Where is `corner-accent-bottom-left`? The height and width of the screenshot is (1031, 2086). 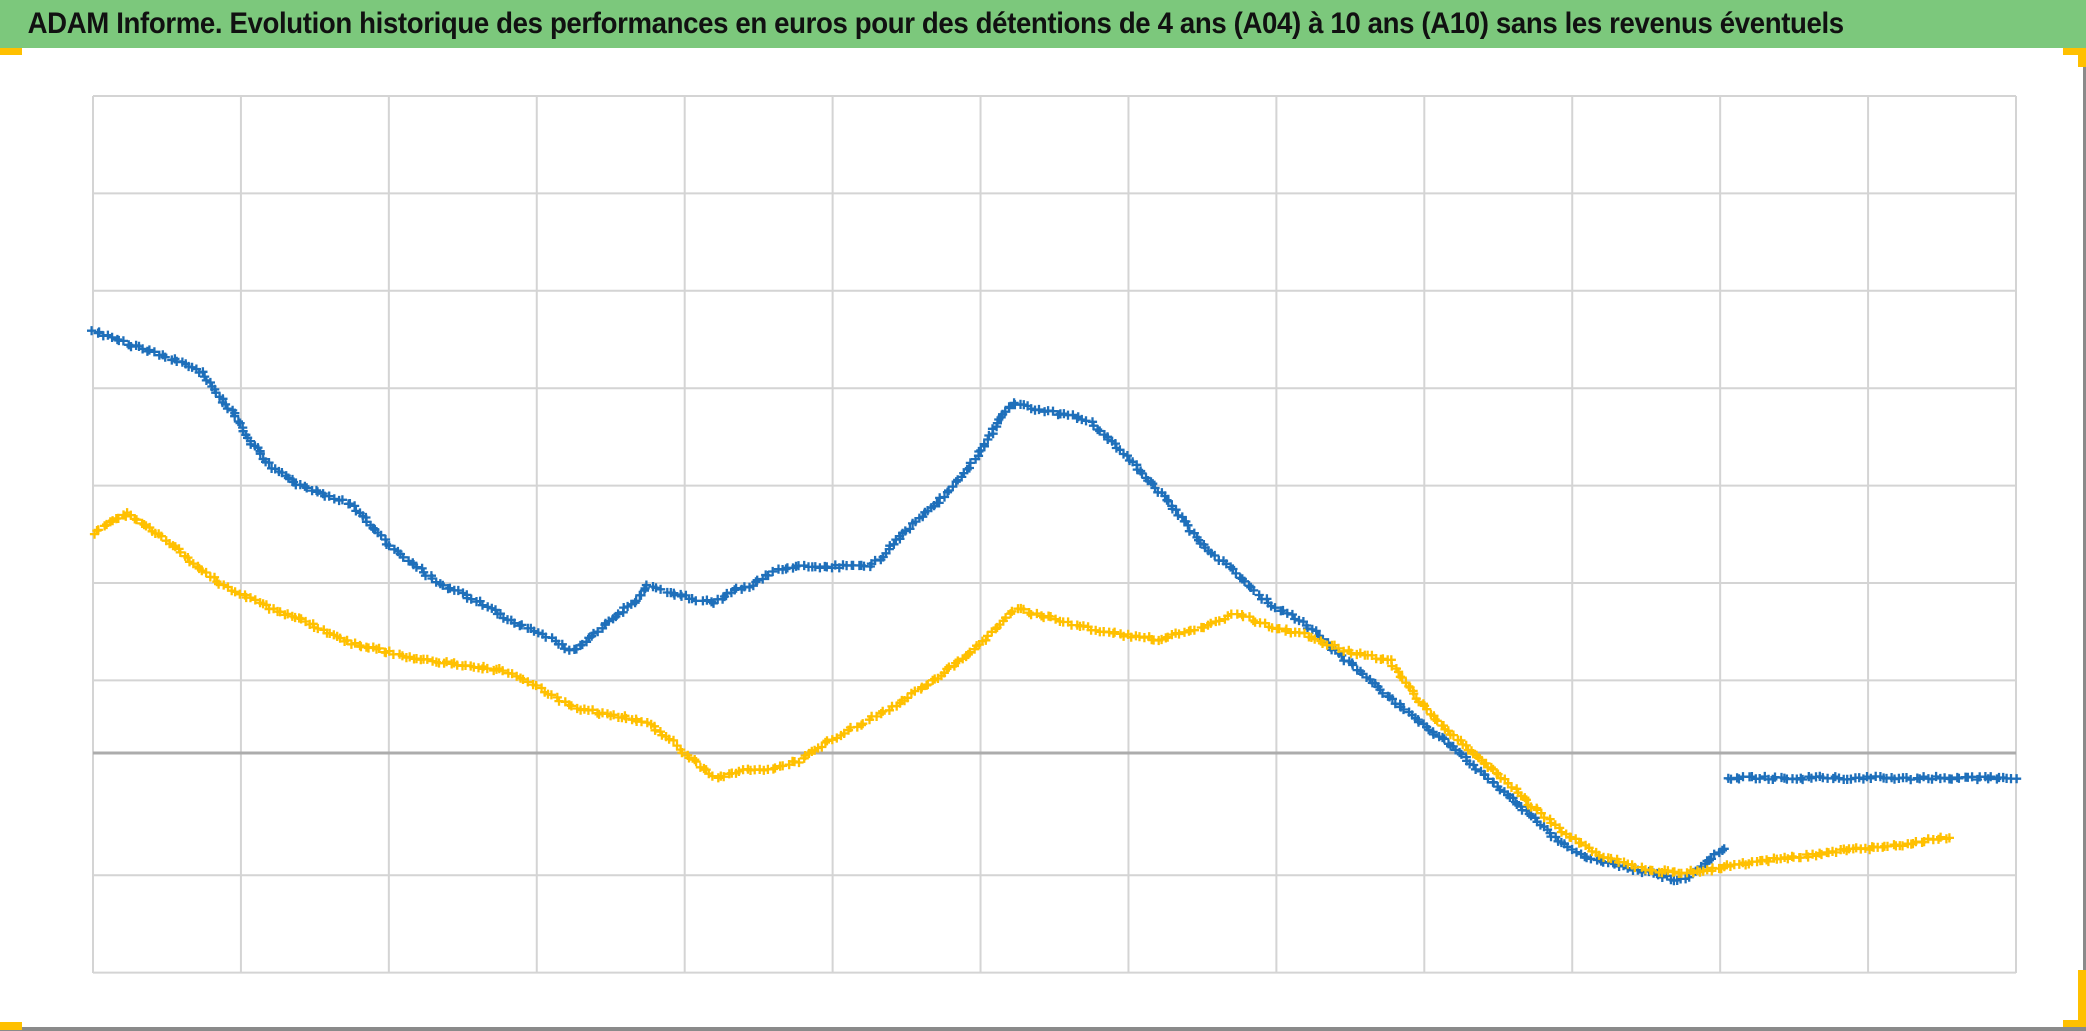
corner-accent-bottom-left is located at coordinates (11, 1026).